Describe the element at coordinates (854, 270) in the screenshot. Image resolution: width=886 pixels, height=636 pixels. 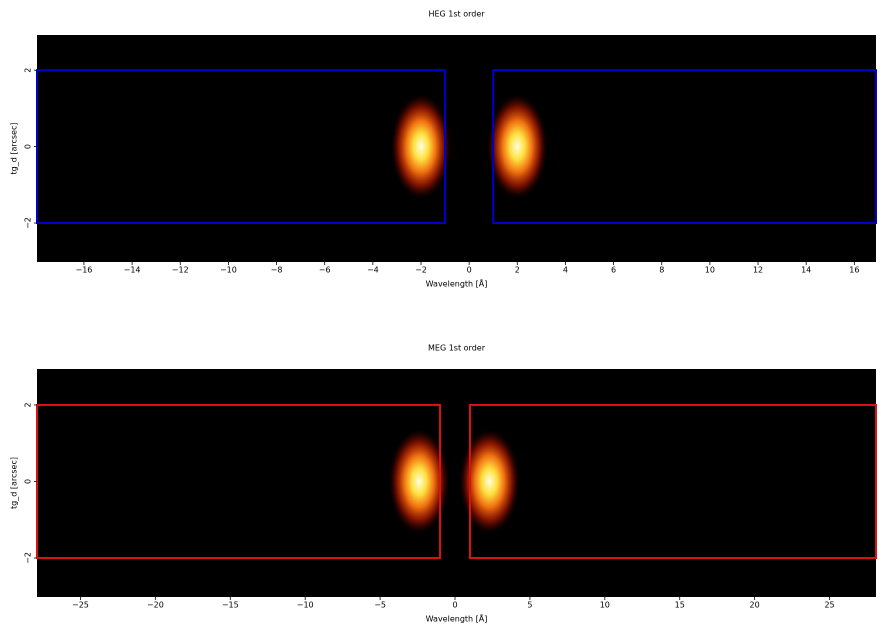
I see `x-tick-label: 16` at that location.